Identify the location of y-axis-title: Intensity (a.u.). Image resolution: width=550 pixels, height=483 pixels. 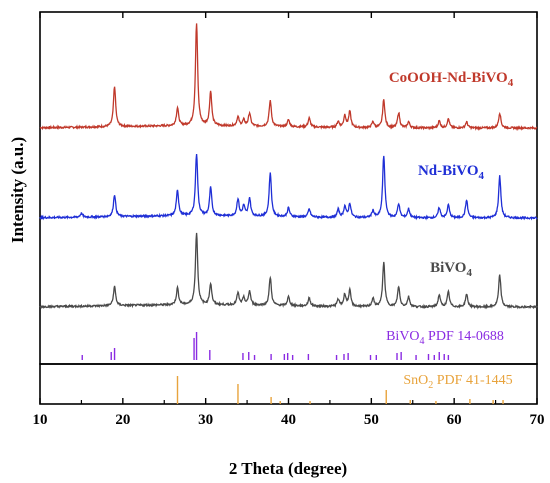
(17, 190).